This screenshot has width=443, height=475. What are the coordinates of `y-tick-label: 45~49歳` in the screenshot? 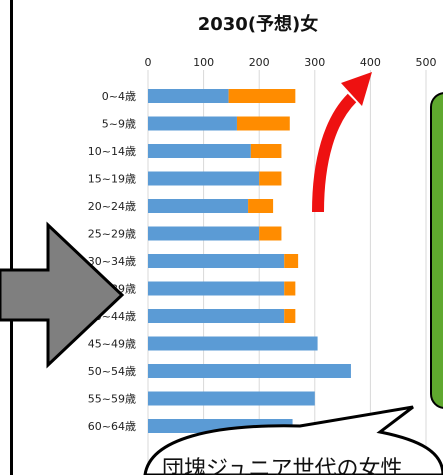 It's located at (112, 344).